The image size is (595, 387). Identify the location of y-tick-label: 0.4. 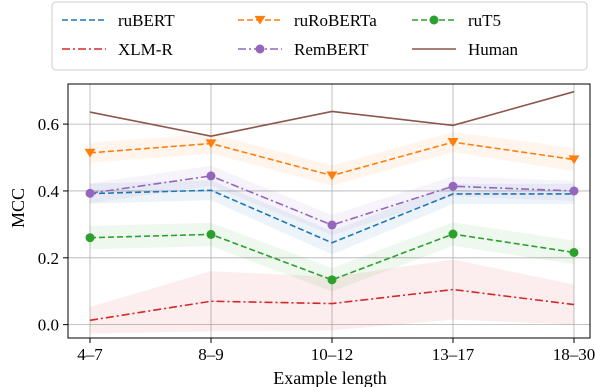
(49, 191).